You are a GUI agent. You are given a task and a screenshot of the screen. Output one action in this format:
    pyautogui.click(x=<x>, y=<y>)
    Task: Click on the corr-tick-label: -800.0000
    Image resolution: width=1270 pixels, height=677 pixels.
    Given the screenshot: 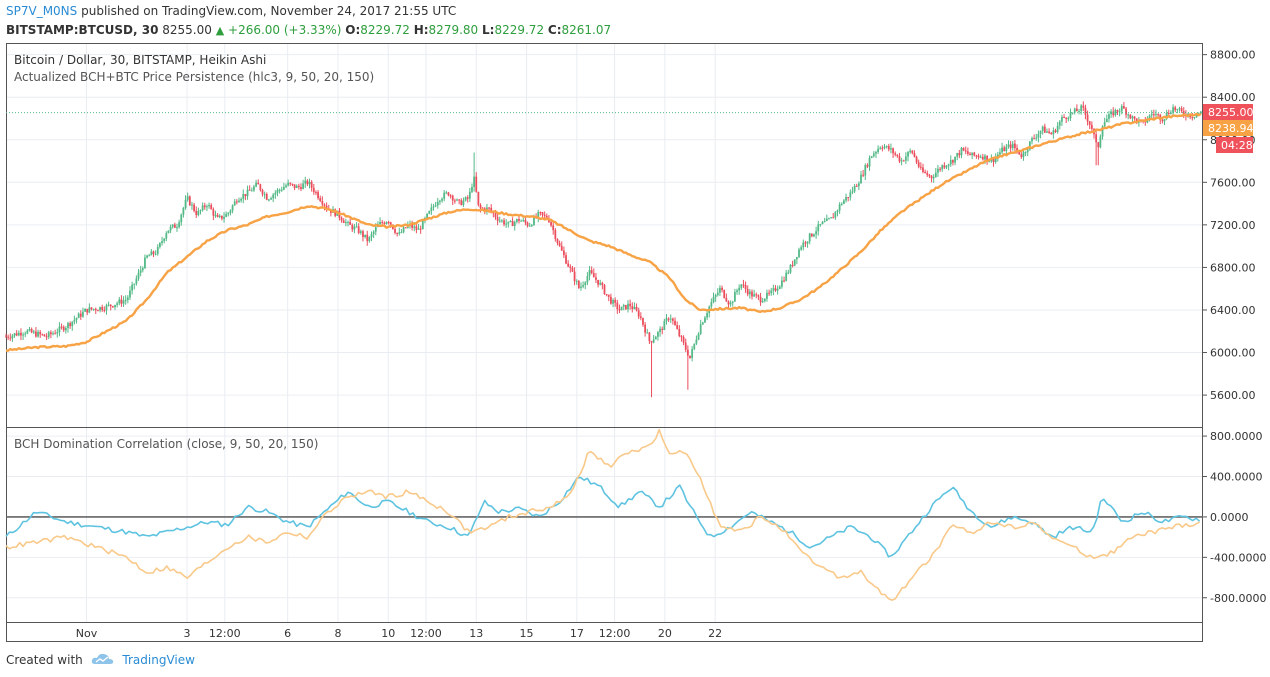 What is the action you would take?
    pyautogui.click(x=1238, y=598)
    